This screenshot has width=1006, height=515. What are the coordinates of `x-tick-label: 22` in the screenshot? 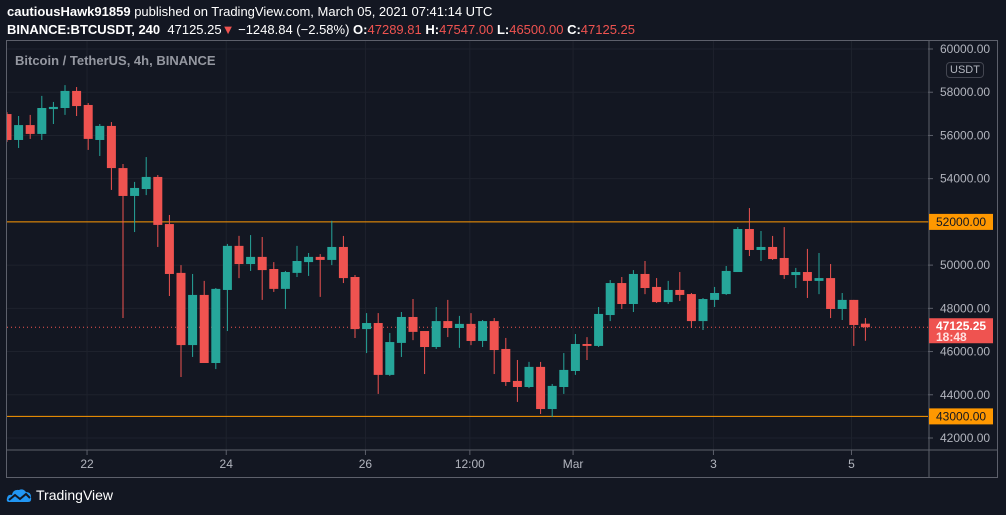 It's located at (87, 464).